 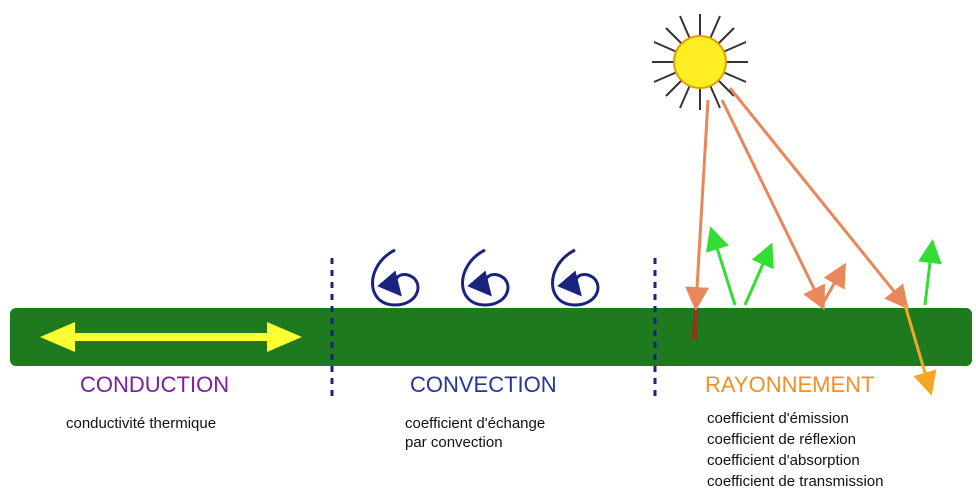 I want to click on section-line: coefficient d'absorption, so click(x=783, y=460).